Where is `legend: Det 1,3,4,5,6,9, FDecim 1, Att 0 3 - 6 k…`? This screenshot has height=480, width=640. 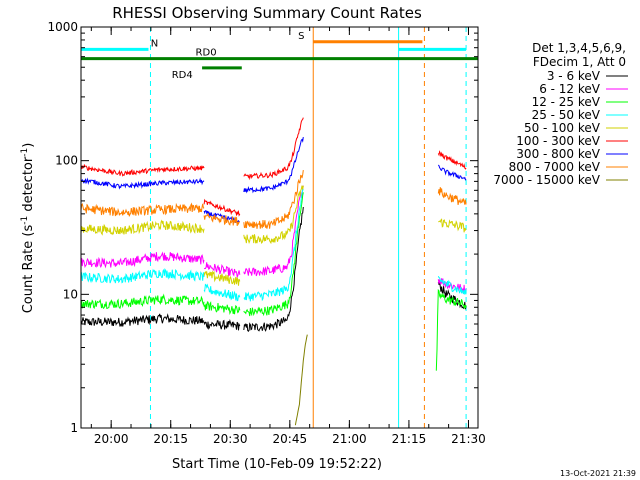 legend: Det 1,3,4,5,6,9, FDecim 1, Att 0 3 - 6 k… is located at coordinates (560, 114).